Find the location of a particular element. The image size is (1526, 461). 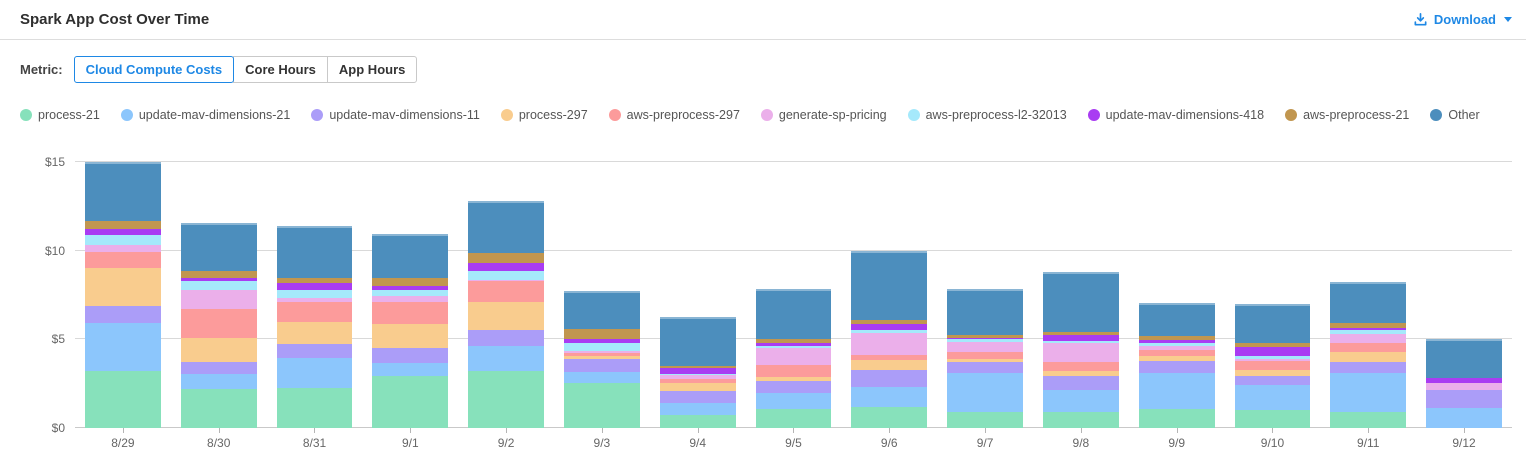

legend-item-update-mav-dimensions-21: update-mav-dimensions-21 is located at coordinates (205, 115).